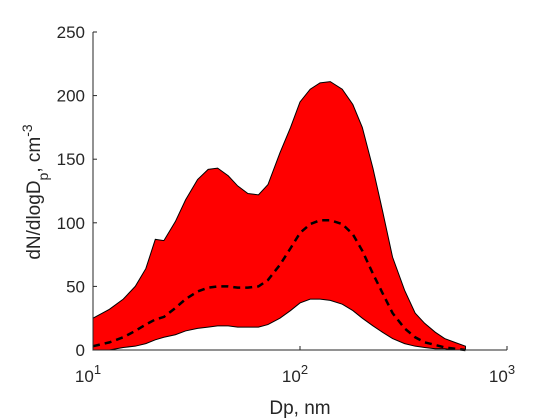 The height and width of the screenshot is (420, 560). What do you see at coordinates (88, 374) in the screenshot?
I see `x-tick-label: 10¹` at bounding box center [88, 374].